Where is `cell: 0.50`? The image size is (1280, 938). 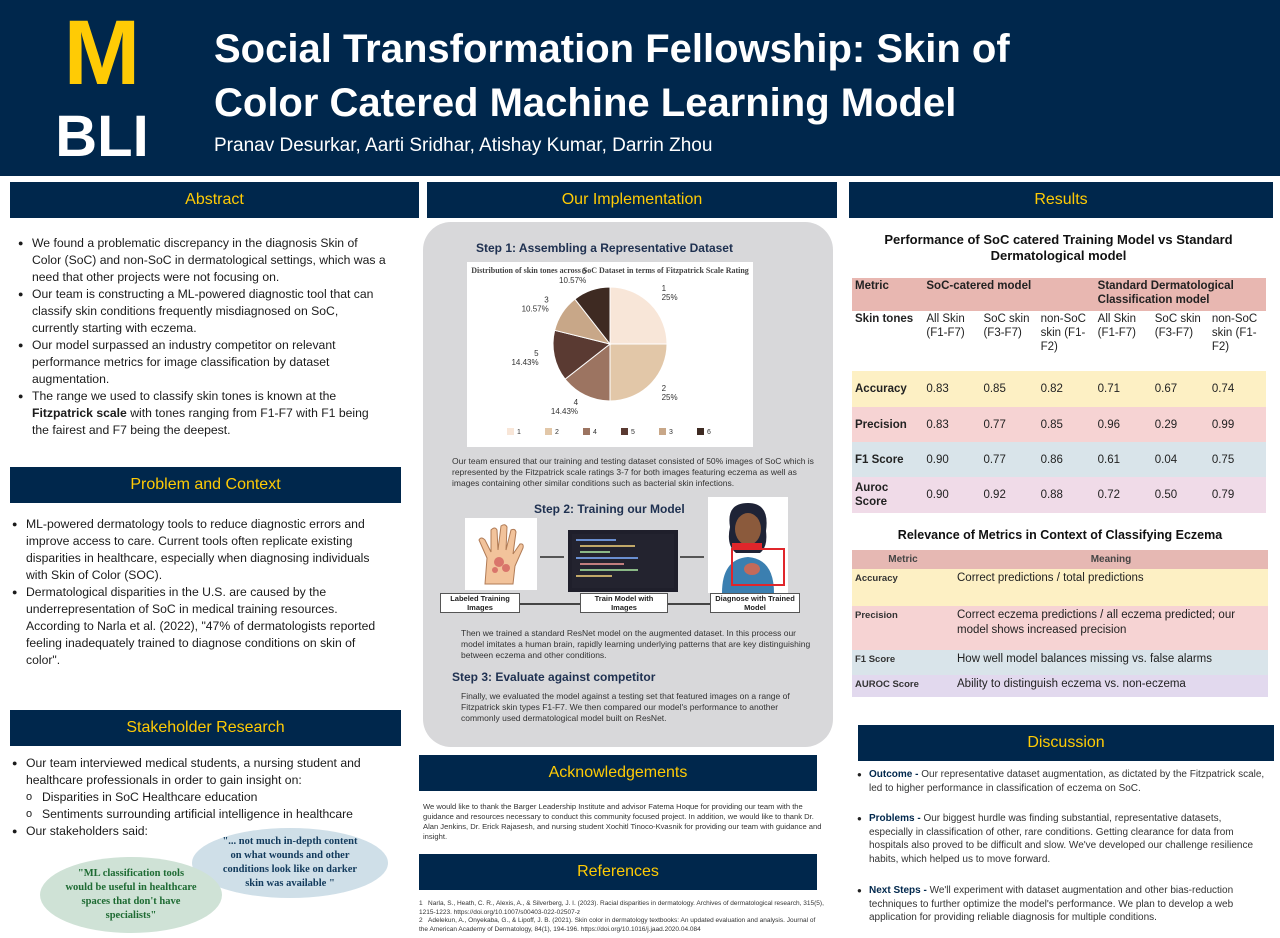 cell: 0.50 is located at coordinates (1180, 495).